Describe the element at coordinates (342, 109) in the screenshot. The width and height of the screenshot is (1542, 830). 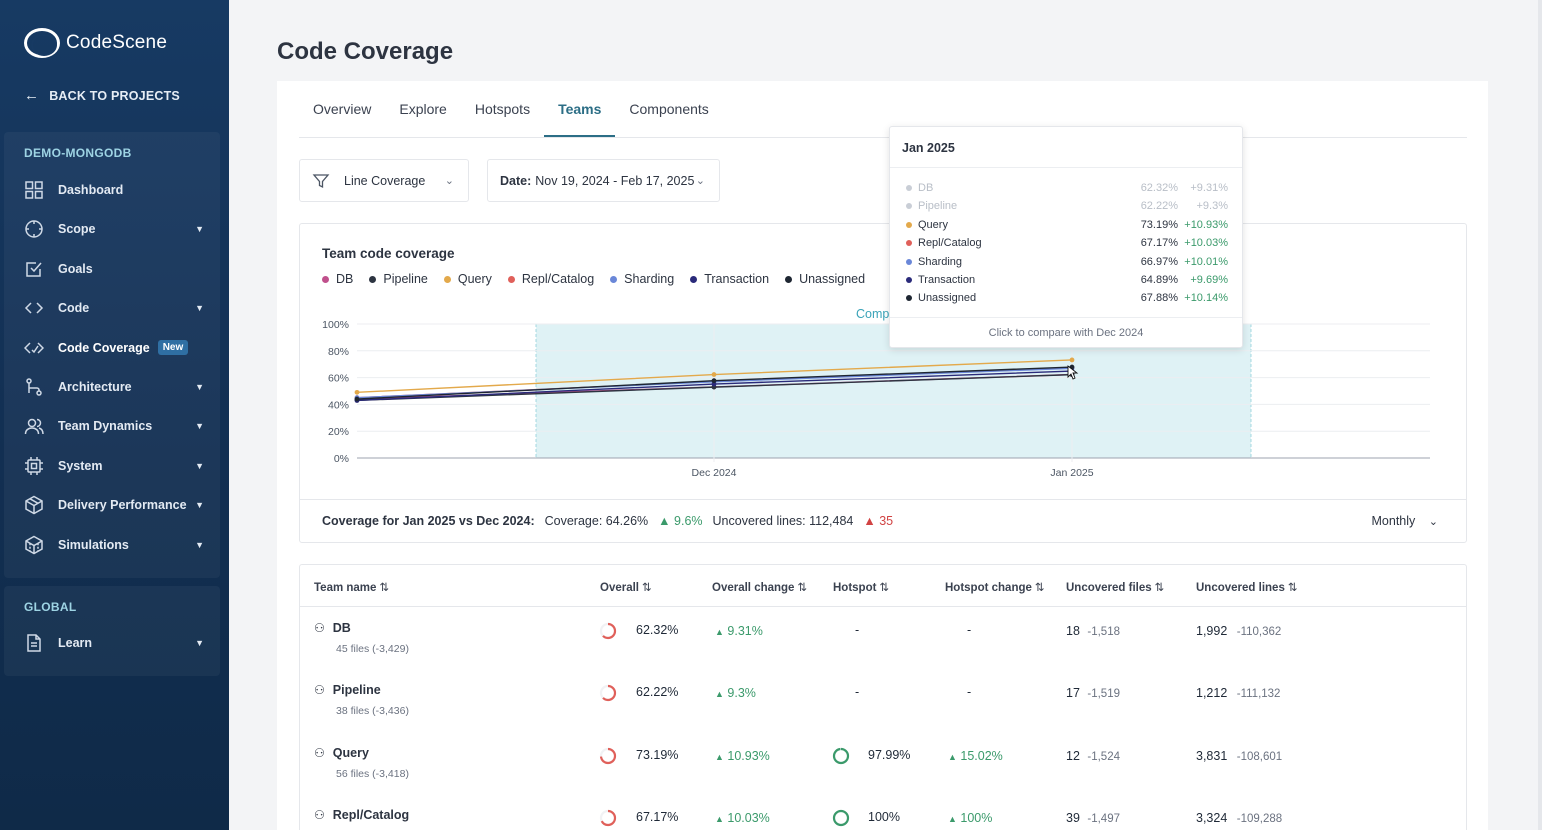
I see `tab-overview: Overview` at that location.